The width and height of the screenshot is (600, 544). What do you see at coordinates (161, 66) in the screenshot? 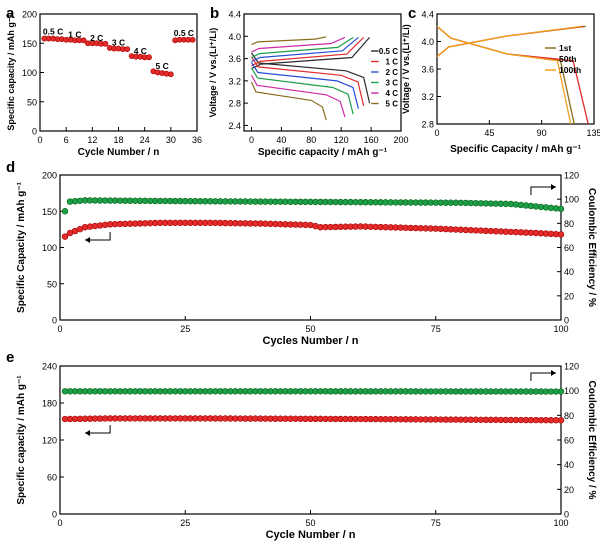
I see `rate-label: 5 C` at bounding box center [161, 66].